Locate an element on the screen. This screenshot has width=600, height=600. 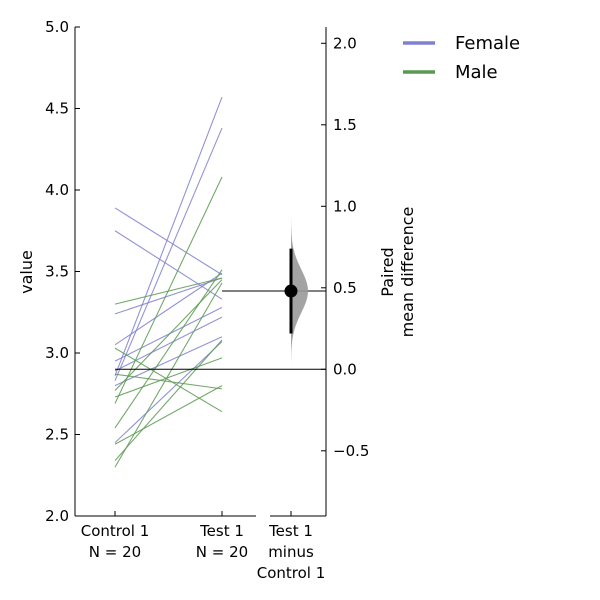
paired-lines is located at coordinates (168, 282).